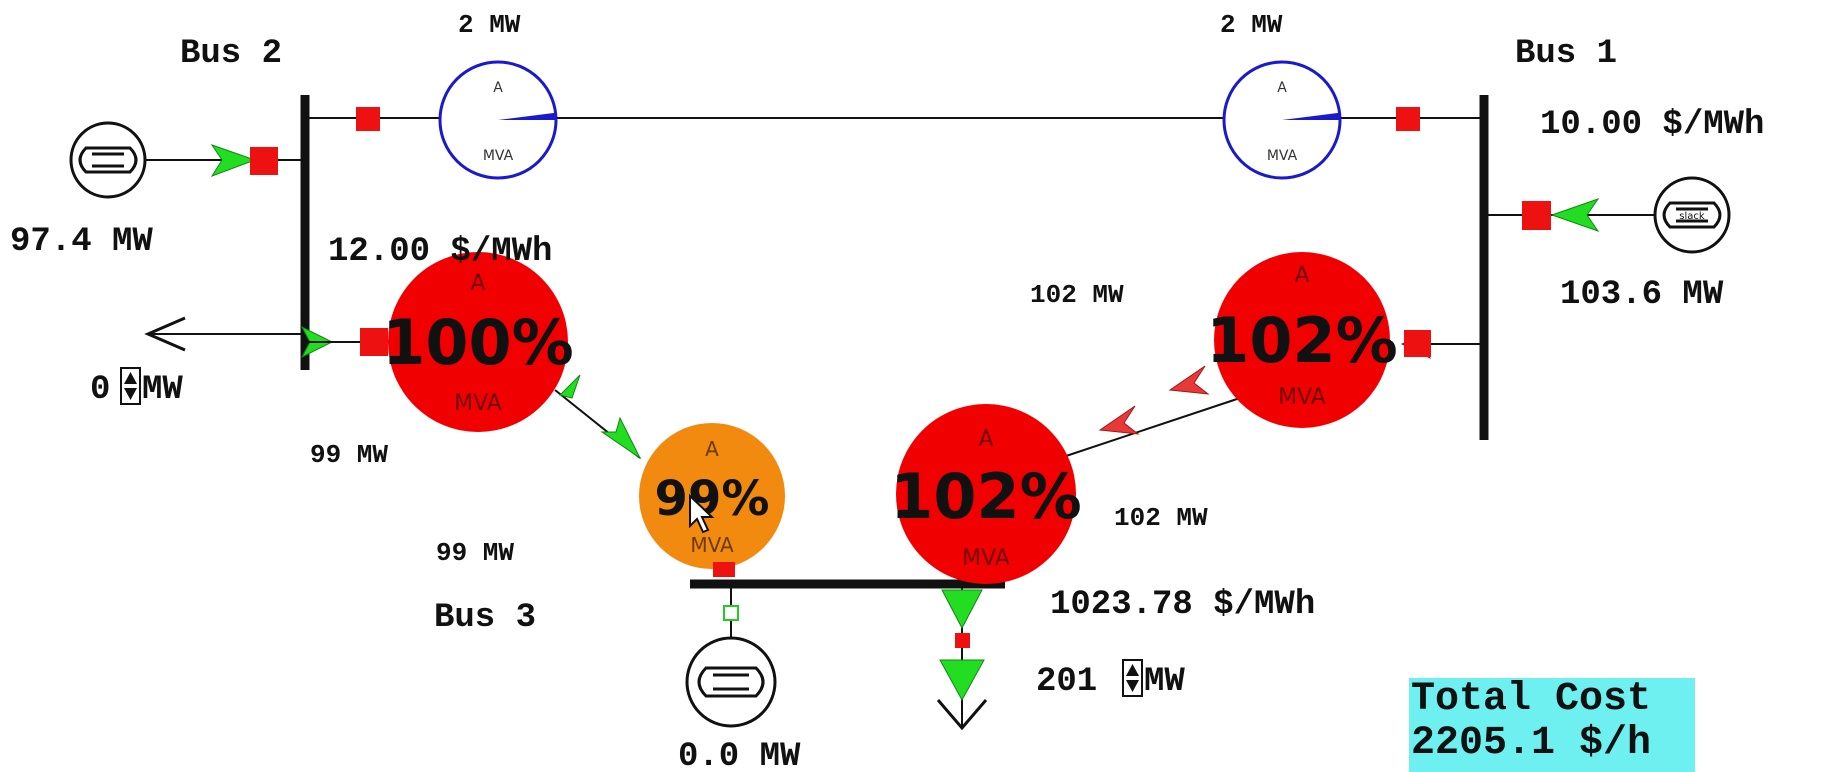 Image resolution: width=1841 pixels, height=772 pixels. I want to click on line-1-3-lower-gauge: A 102% MVA, so click(986, 494).